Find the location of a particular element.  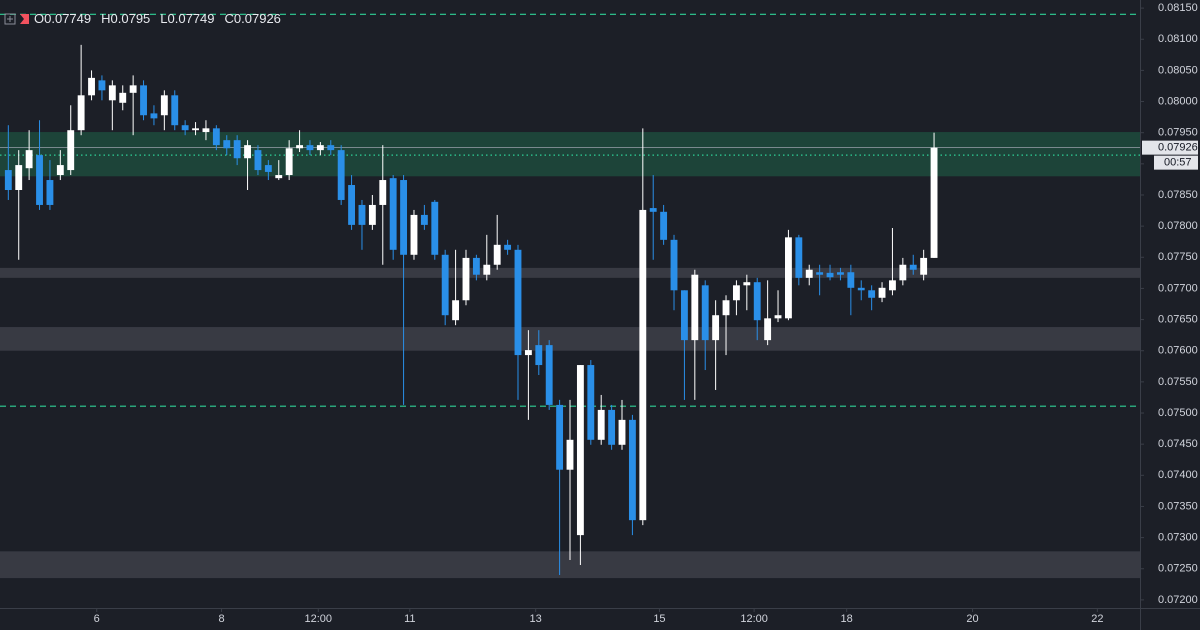

ohlc-key: H is located at coordinates (105, 18).